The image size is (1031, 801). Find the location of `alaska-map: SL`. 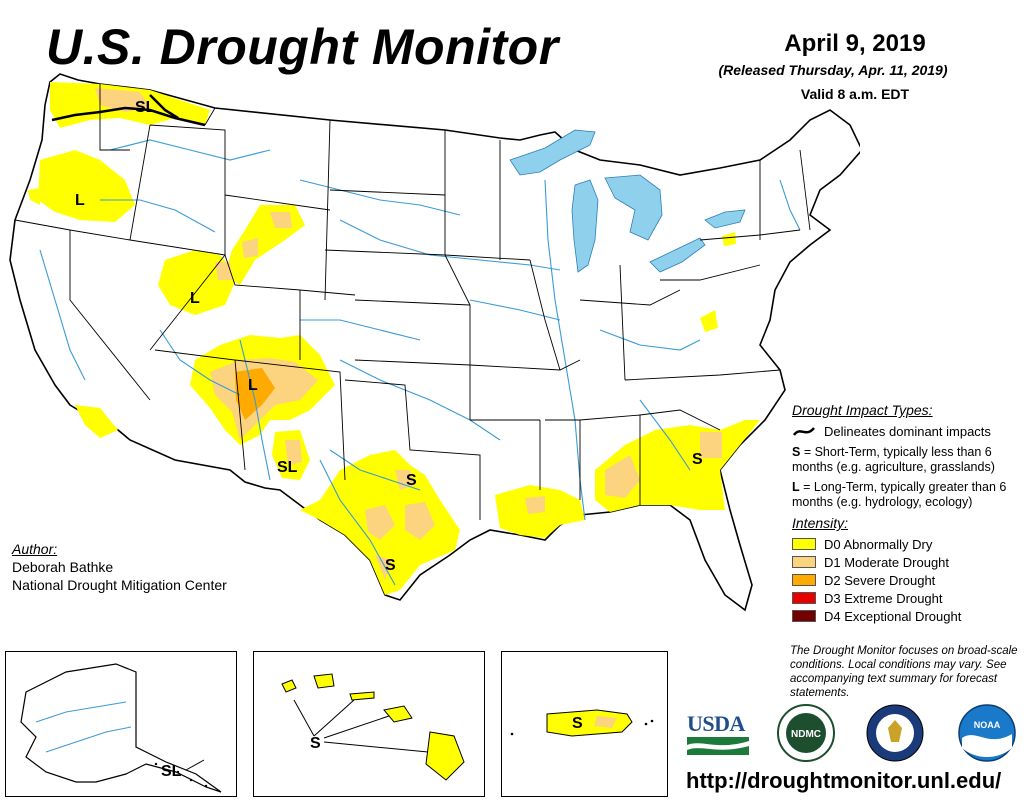

alaska-map: SL is located at coordinates (121, 728).